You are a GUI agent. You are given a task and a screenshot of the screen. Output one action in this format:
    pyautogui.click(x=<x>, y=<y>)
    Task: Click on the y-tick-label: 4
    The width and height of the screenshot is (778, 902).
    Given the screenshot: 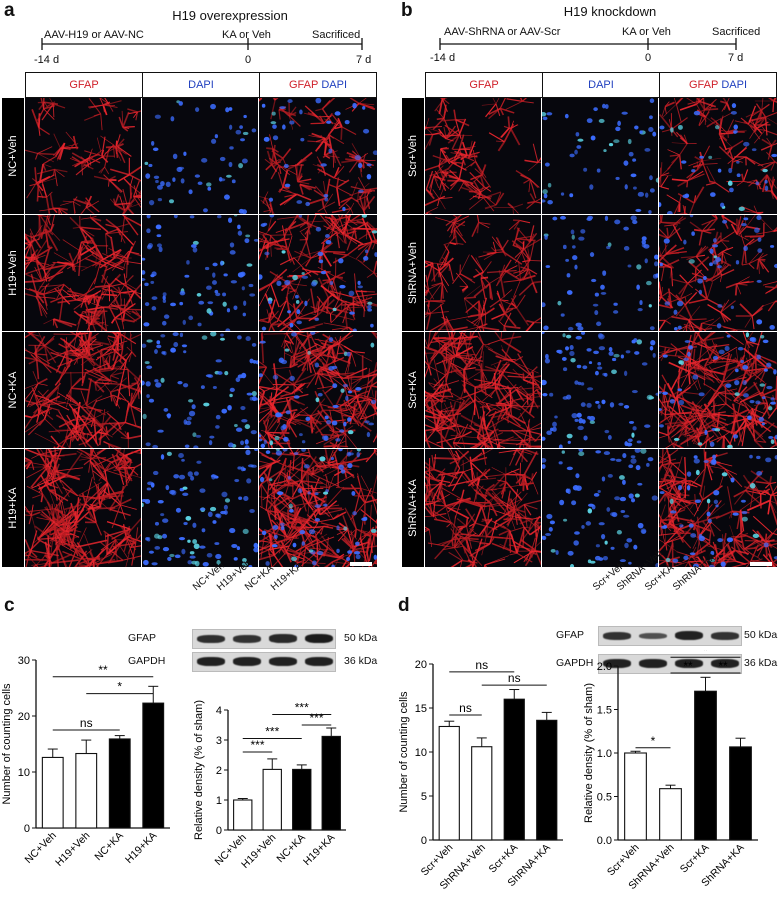 What is the action you would take?
    pyautogui.click(x=219, y=711)
    